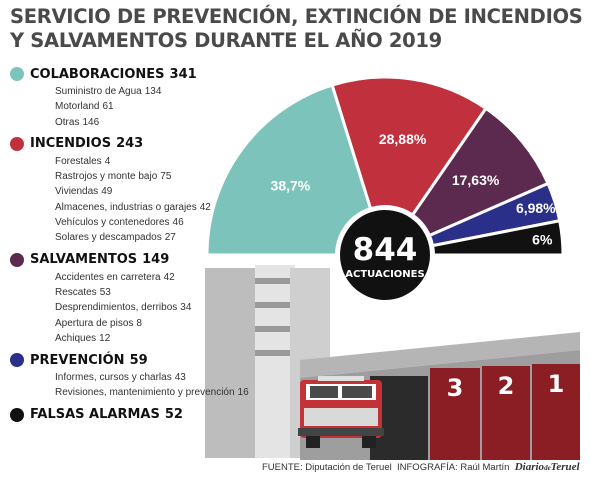  I want to click on legend-category-label: SALVAMENTOS, so click(84, 260).